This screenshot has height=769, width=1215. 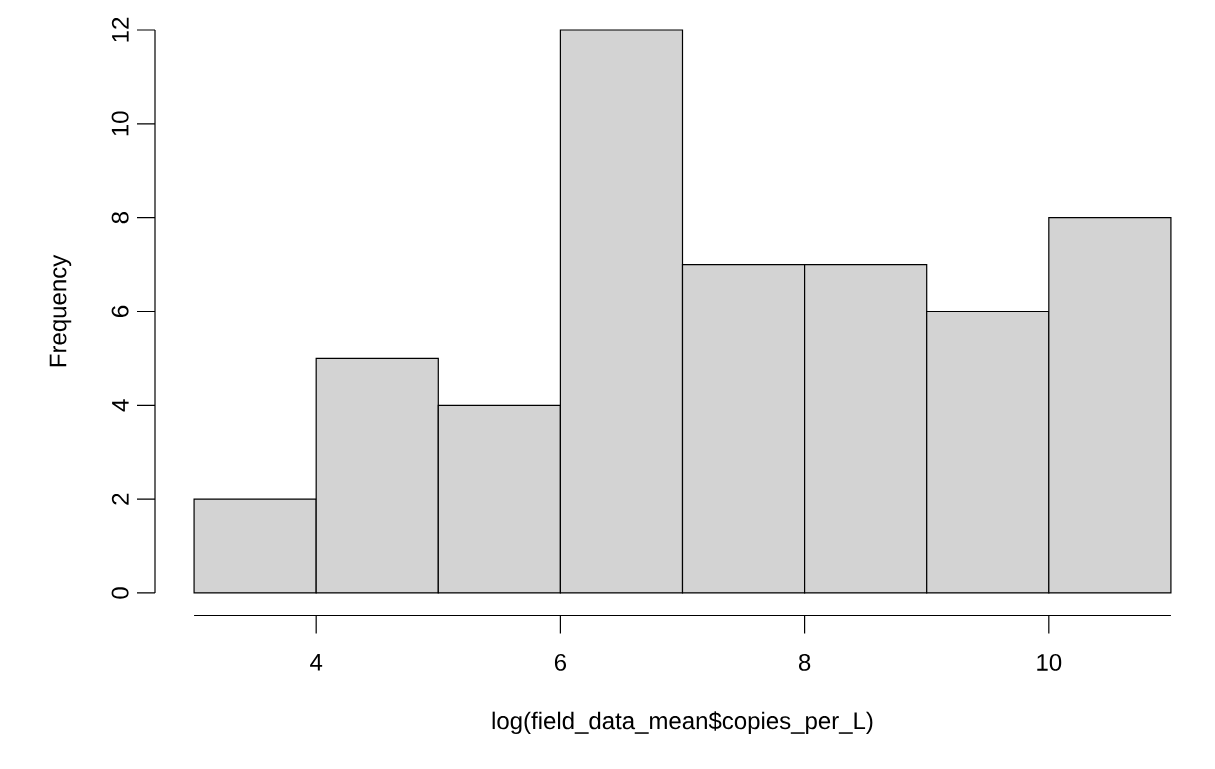 What do you see at coordinates (120, 593) in the screenshot?
I see `y-tick-label: 0` at bounding box center [120, 593].